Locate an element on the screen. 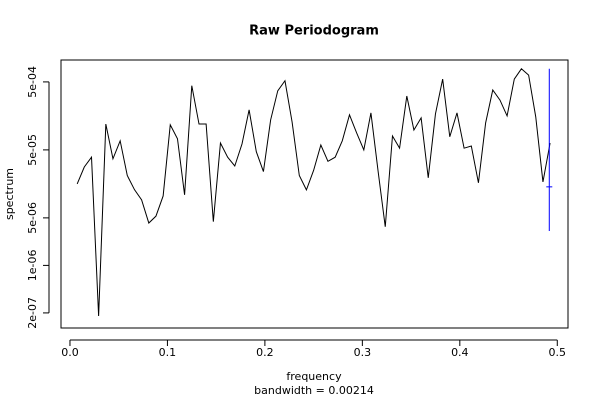 This screenshot has width=599, height=400. x-tick-label: 0.2 is located at coordinates (265, 352).